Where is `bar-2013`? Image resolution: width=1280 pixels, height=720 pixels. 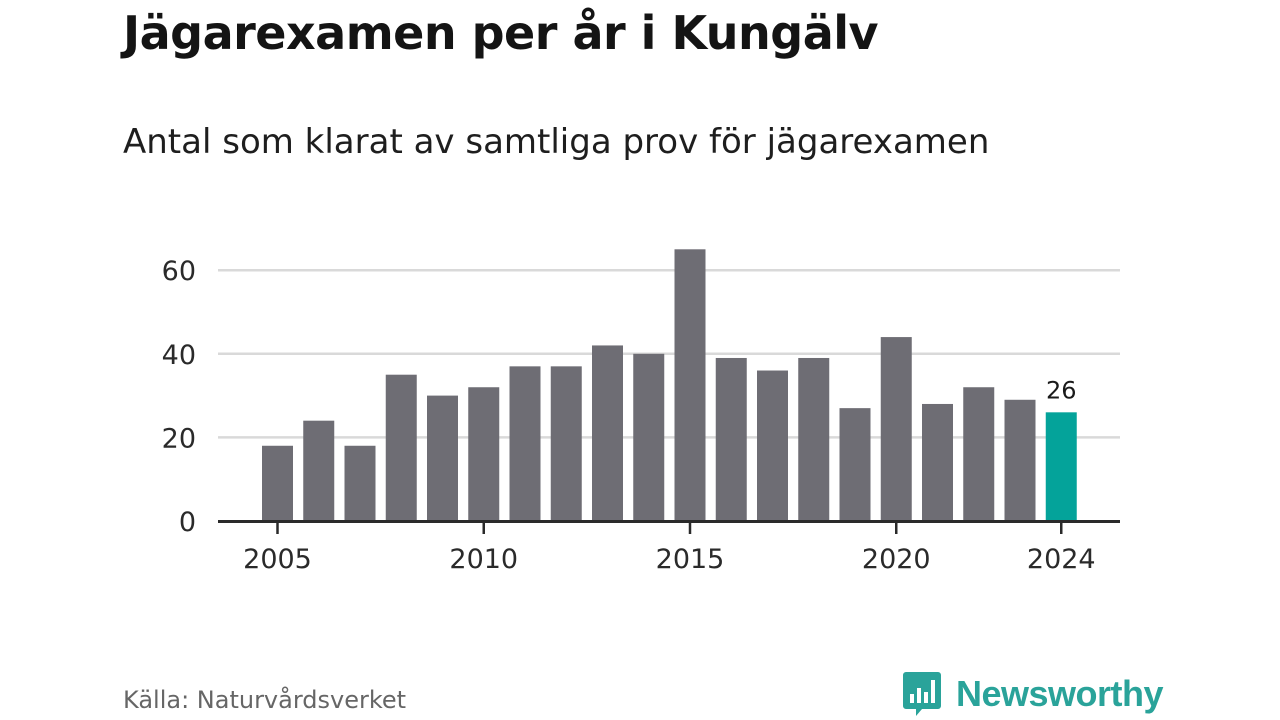 bar-2013 is located at coordinates (607, 433).